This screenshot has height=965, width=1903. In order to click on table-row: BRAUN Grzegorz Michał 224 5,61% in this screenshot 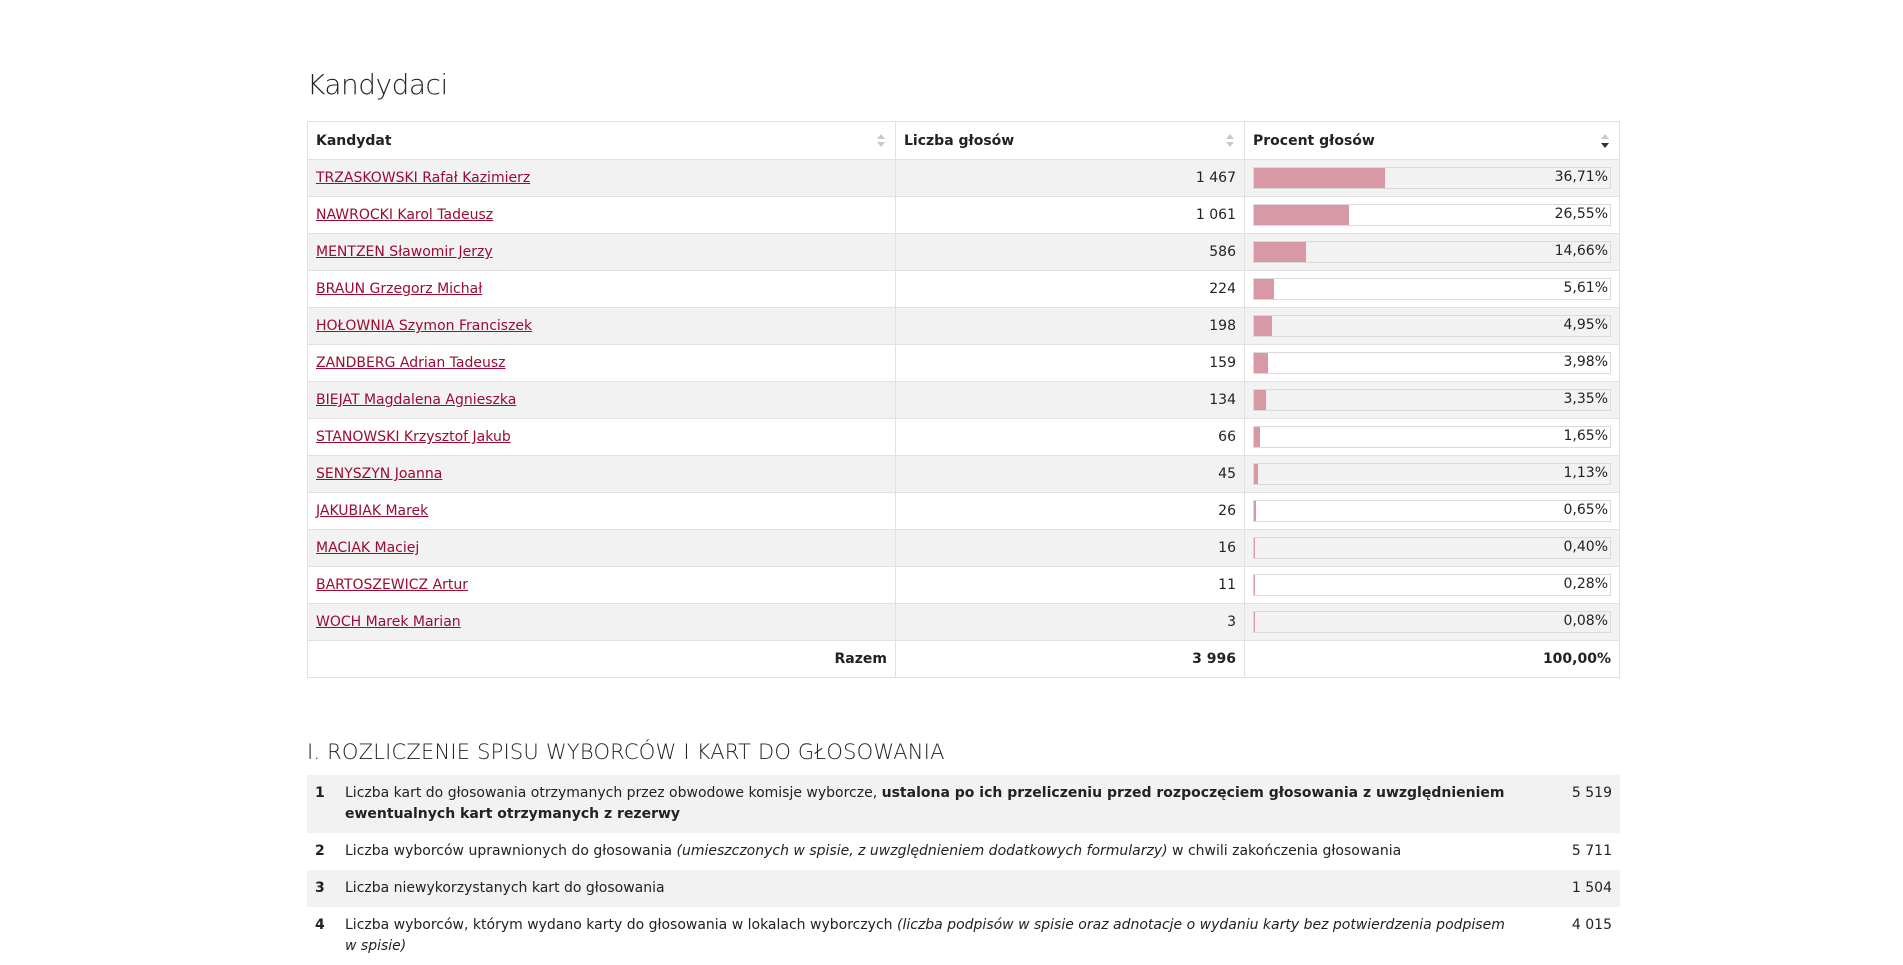, I will do `click(964, 289)`.